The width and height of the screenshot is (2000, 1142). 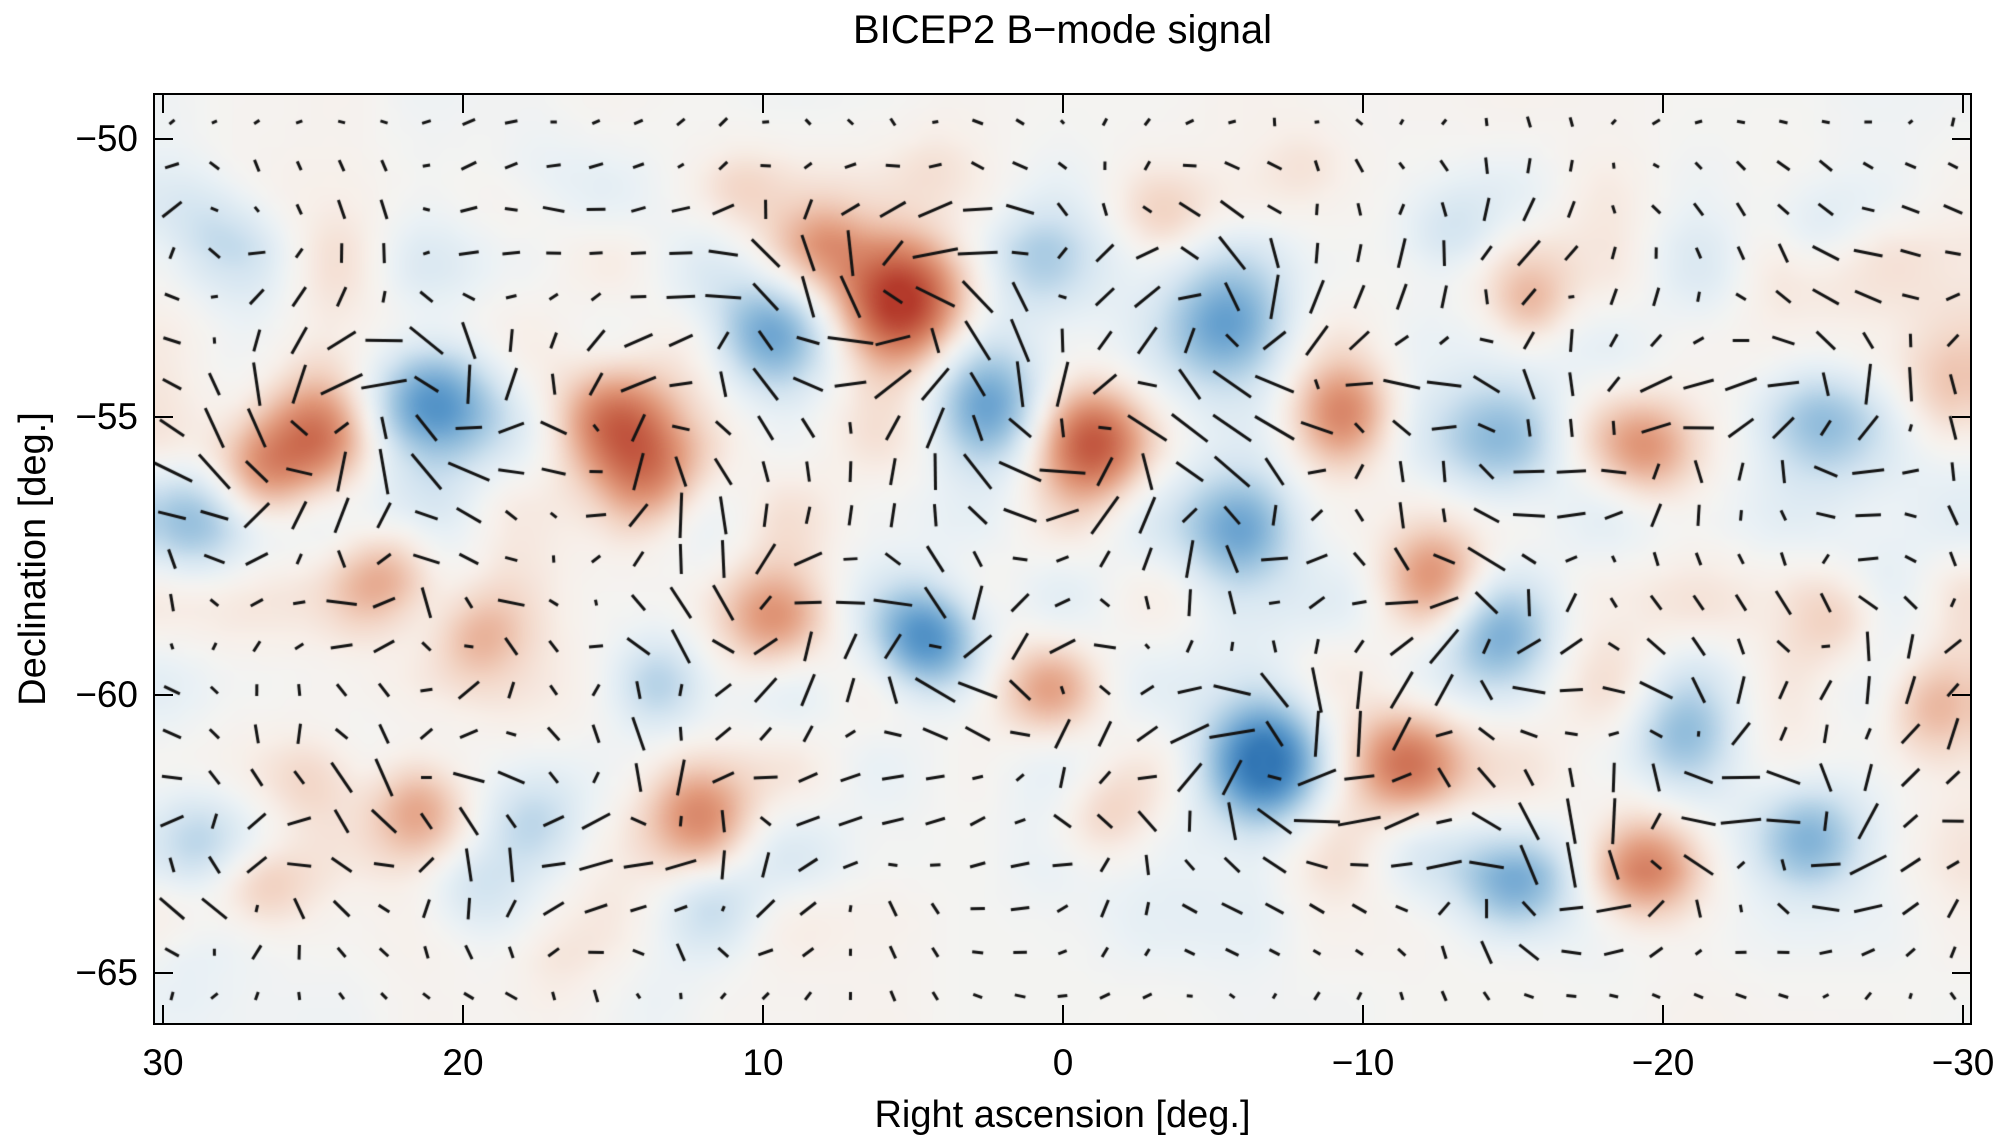 What do you see at coordinates (1963, 1062) in the screenshot?
I see `x-tick-label: −30` at bounding box center [1963, 1062].